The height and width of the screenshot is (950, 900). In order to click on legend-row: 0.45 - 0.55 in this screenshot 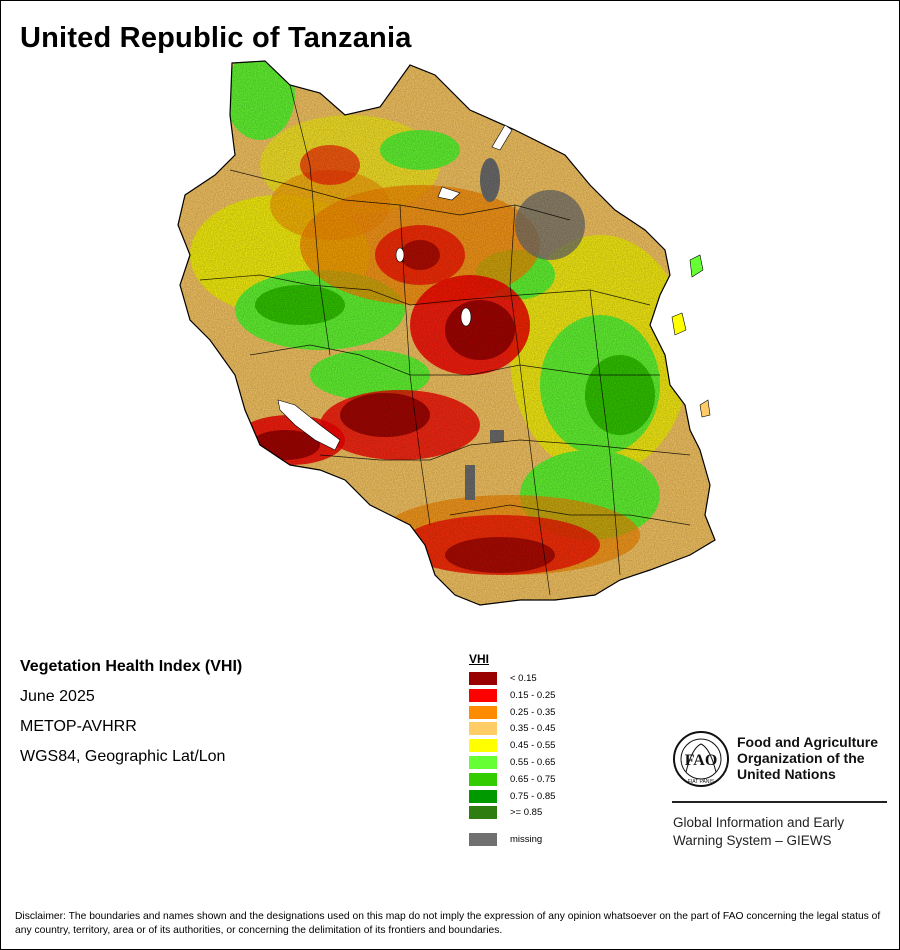, I will do `click(539, 745)`.